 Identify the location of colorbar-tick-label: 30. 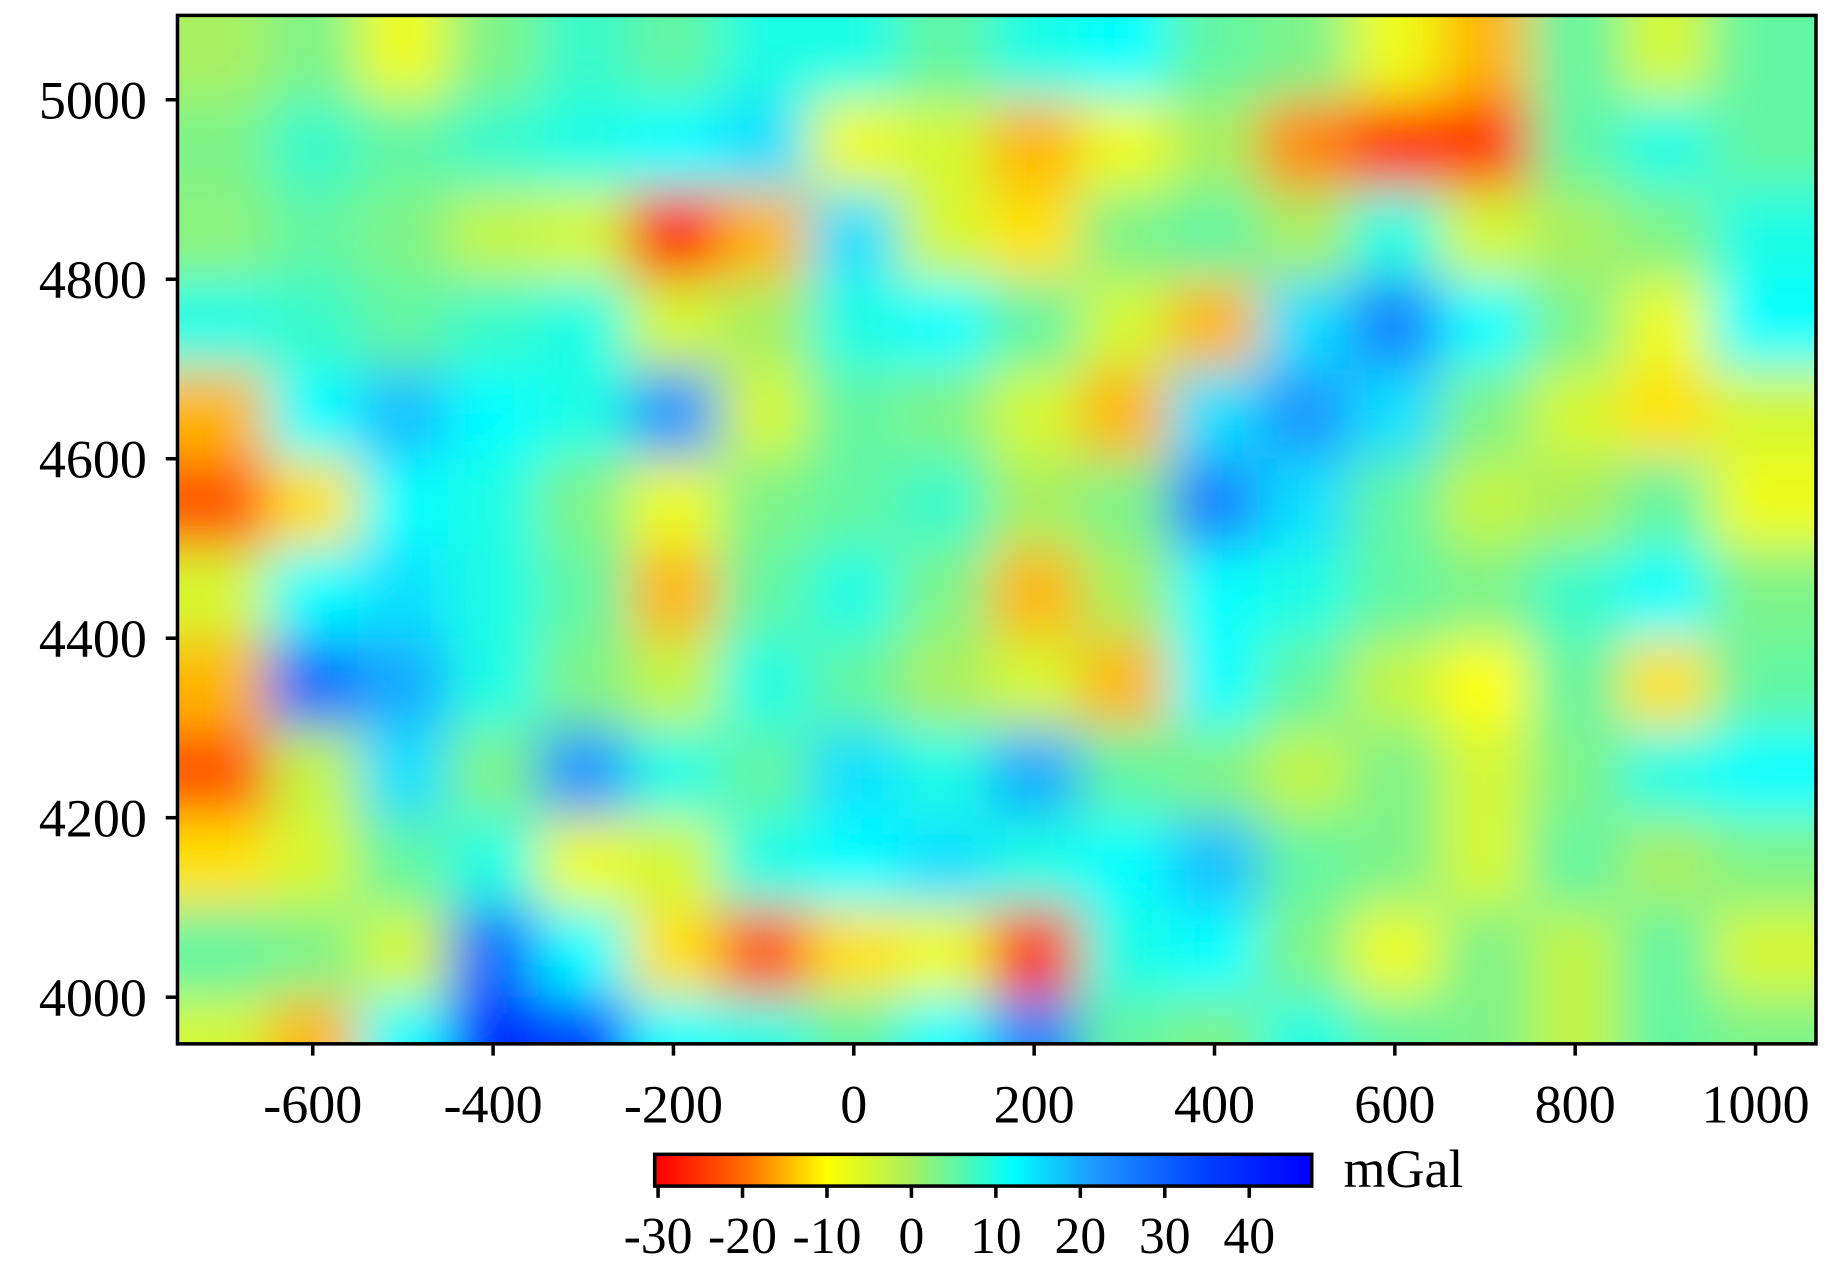
(1165, 1236).